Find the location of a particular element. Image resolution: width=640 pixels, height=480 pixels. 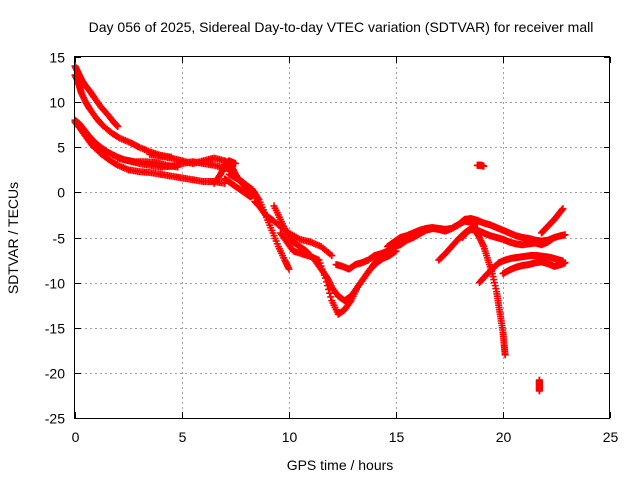

series-arc-b is located at coordinates (123, 116).